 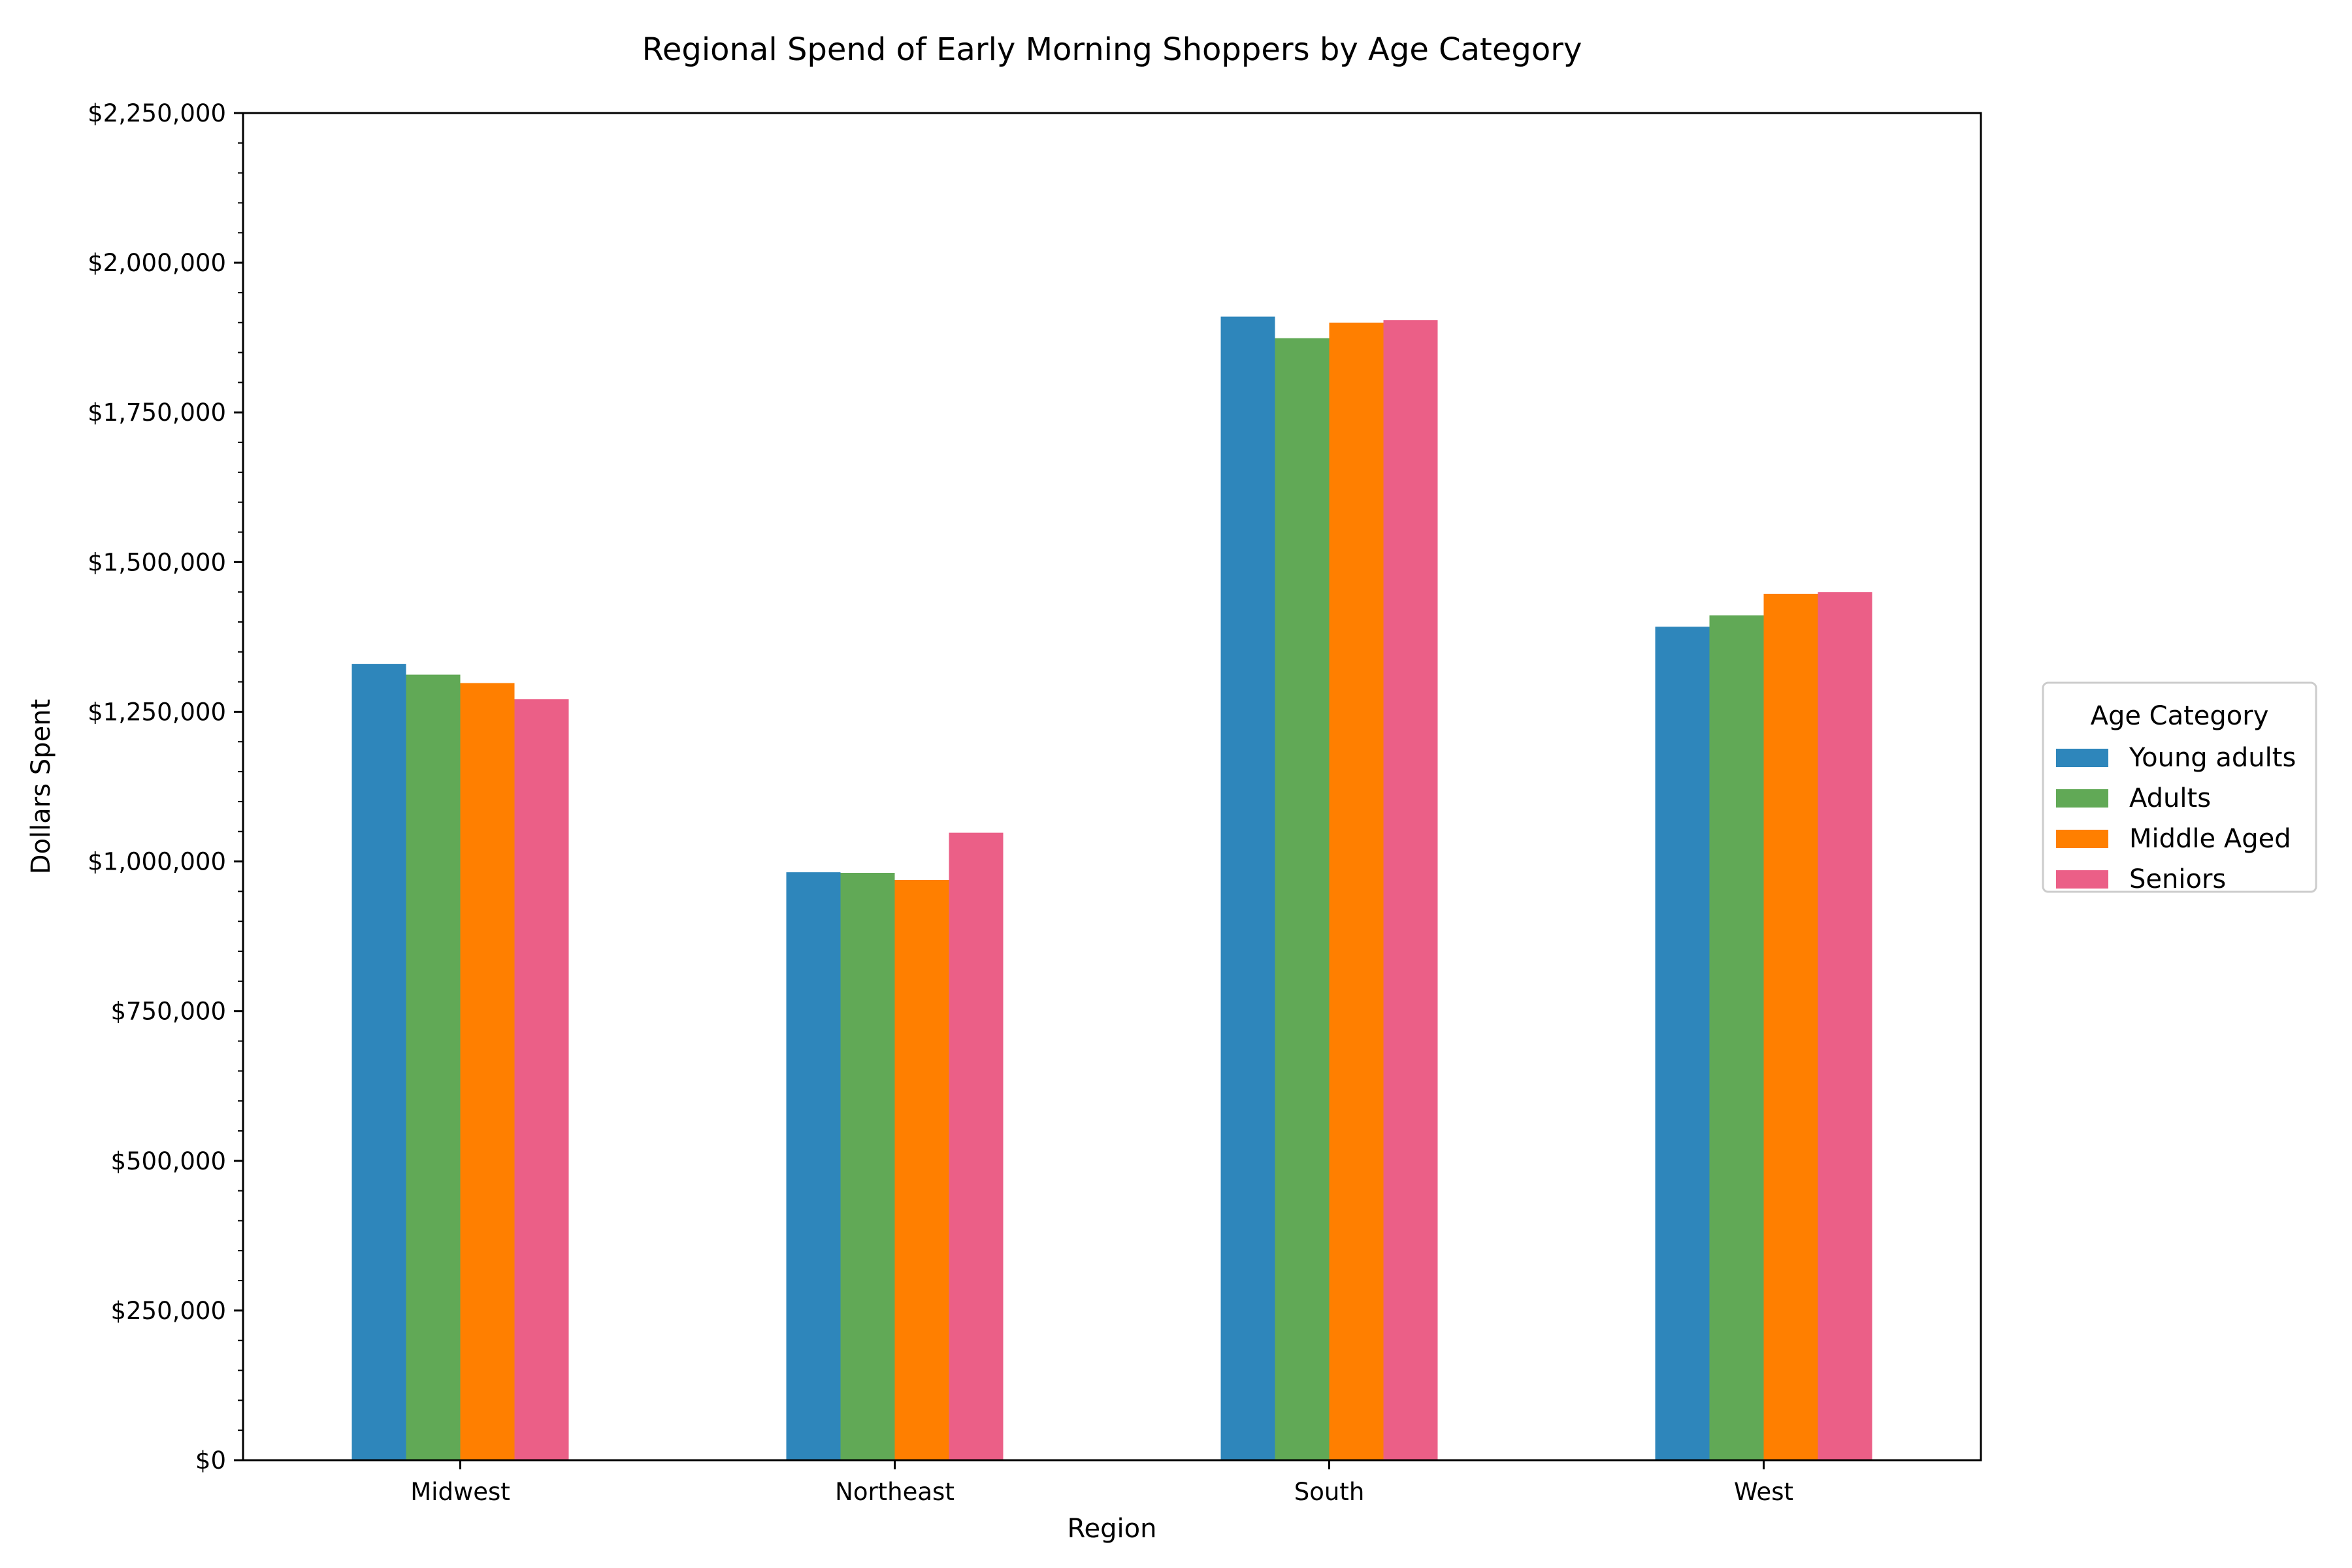 I want to click on y-tick-label: $1,000,000, so click(x=157, y=862).